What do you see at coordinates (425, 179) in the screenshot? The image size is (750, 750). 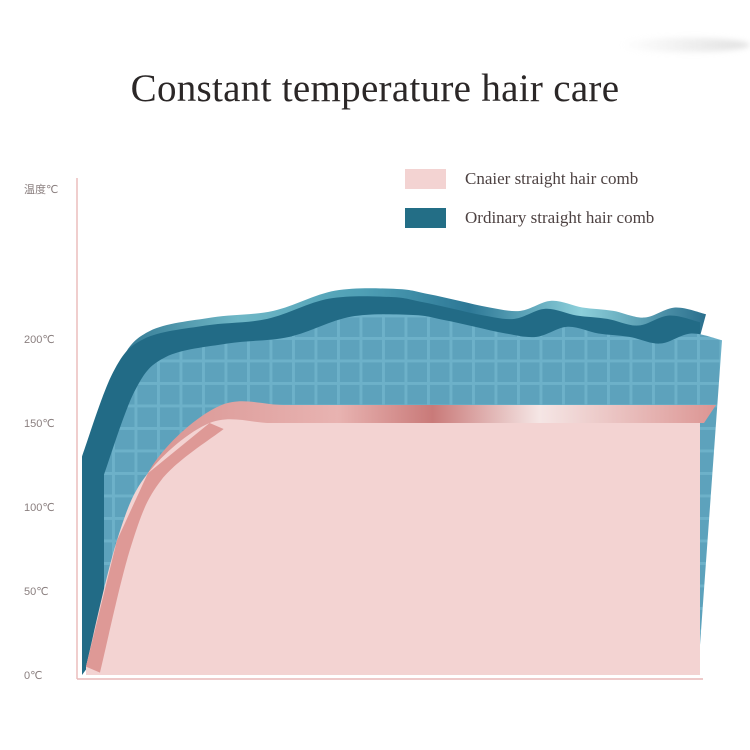 I see `legend-swatch-cnaier` at bounding box center [425, 179].